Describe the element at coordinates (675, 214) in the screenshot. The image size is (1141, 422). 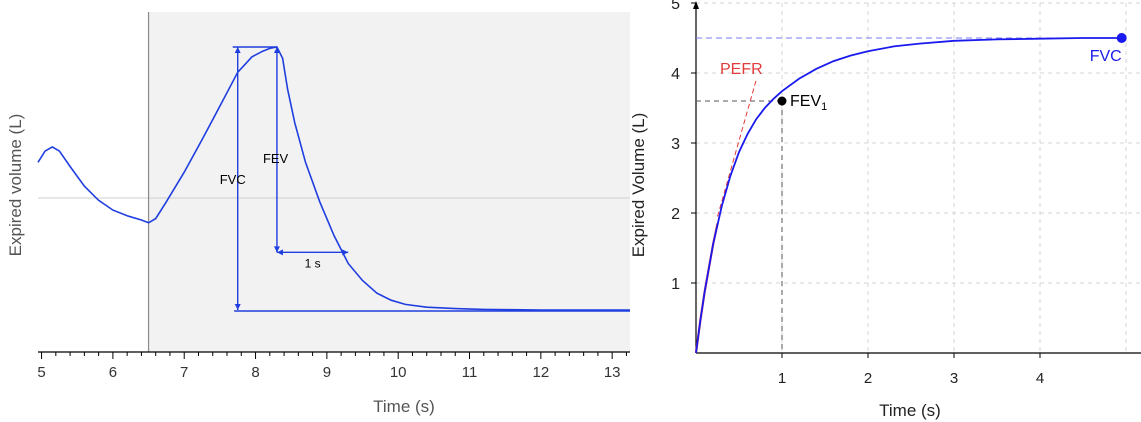
I see `y-tick-label: 2` at that location.